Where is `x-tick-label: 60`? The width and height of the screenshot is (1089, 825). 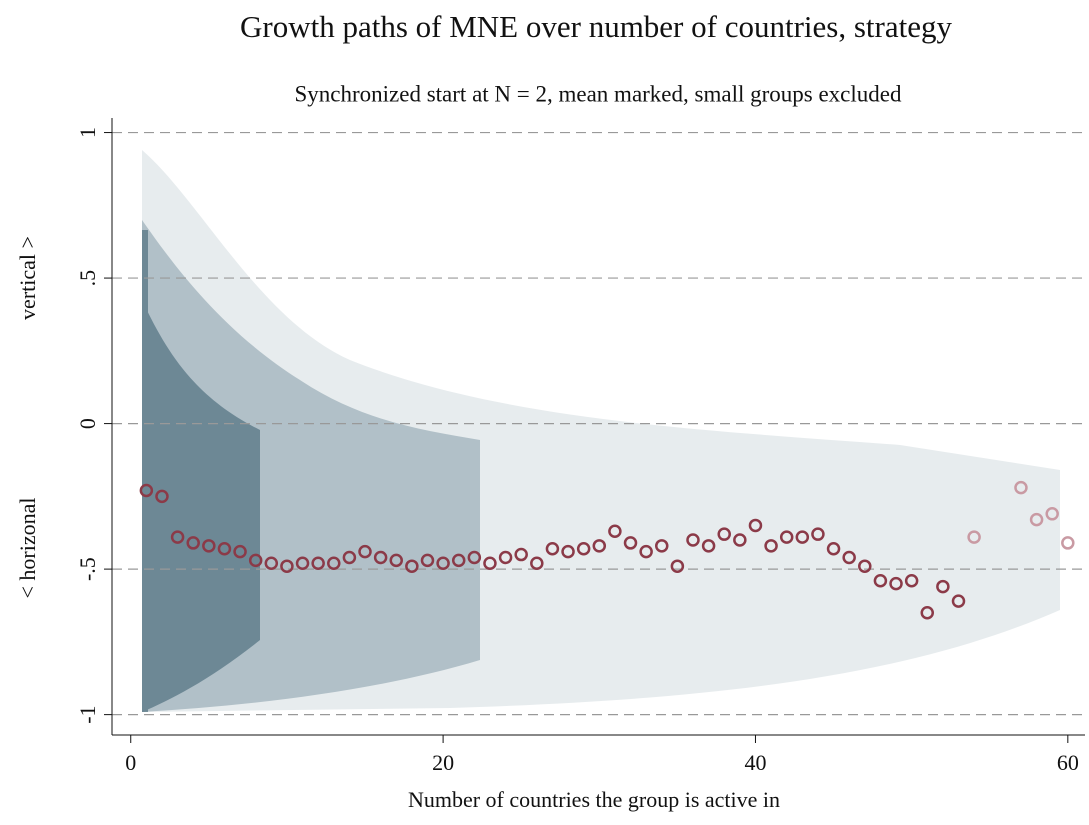 x-tick-label: 60 is located at coordinates (1068, 762).